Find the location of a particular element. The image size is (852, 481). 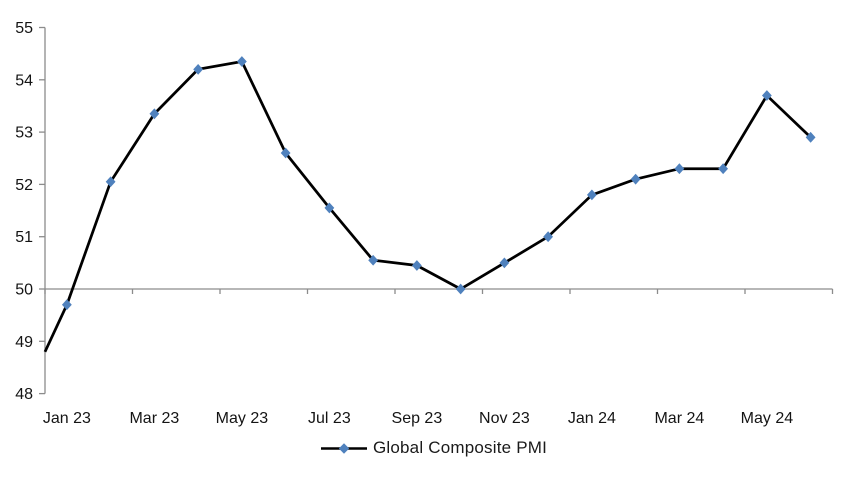

y-tick-label: 49 is located at coordinates (24, 342).